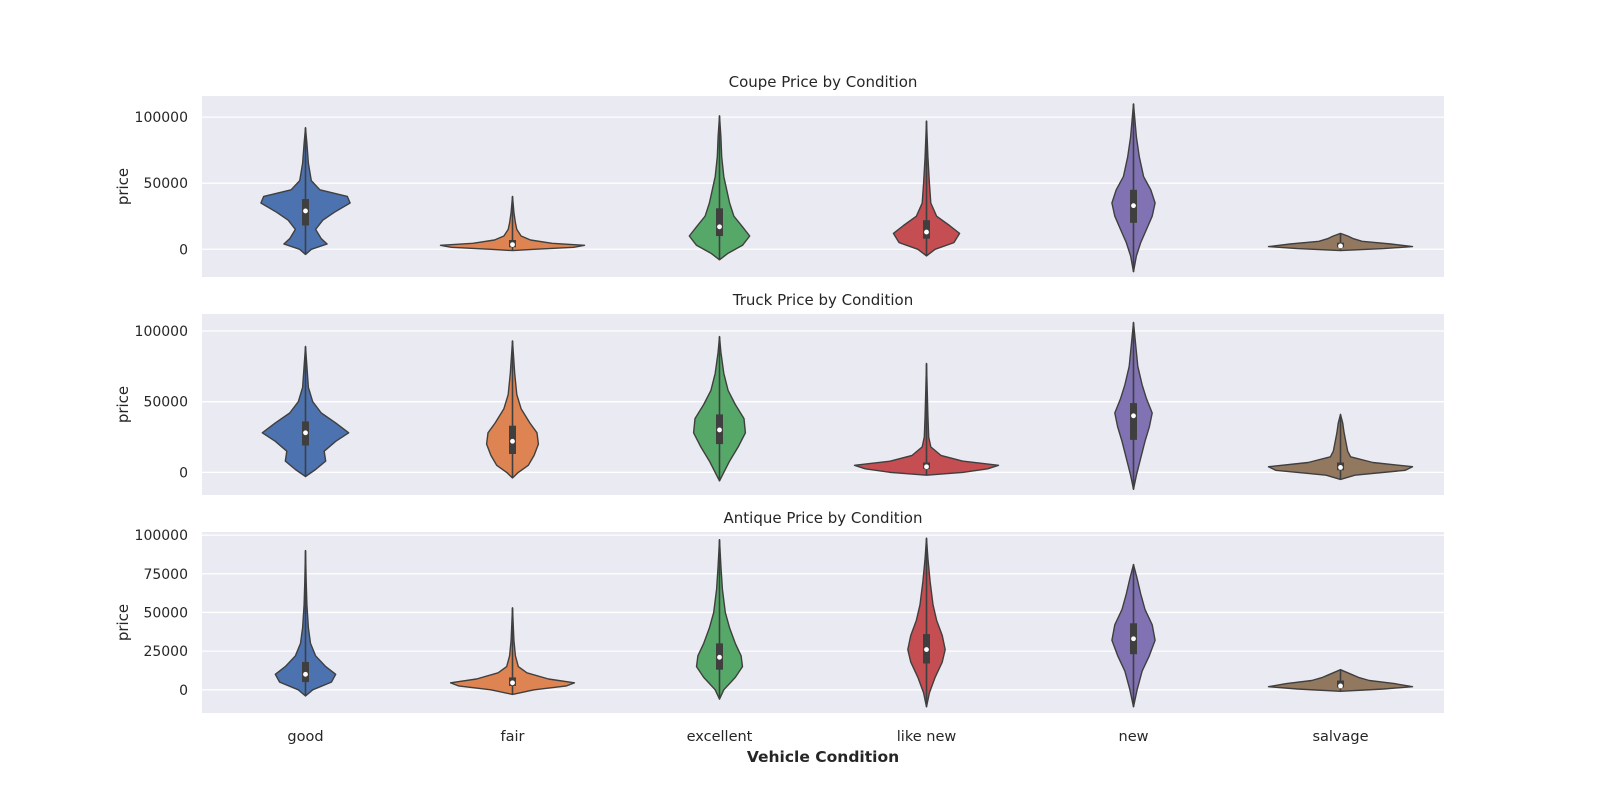 The image size is (1600, 804). I want to click on y-tick-label: 75000, so click(165, 575).